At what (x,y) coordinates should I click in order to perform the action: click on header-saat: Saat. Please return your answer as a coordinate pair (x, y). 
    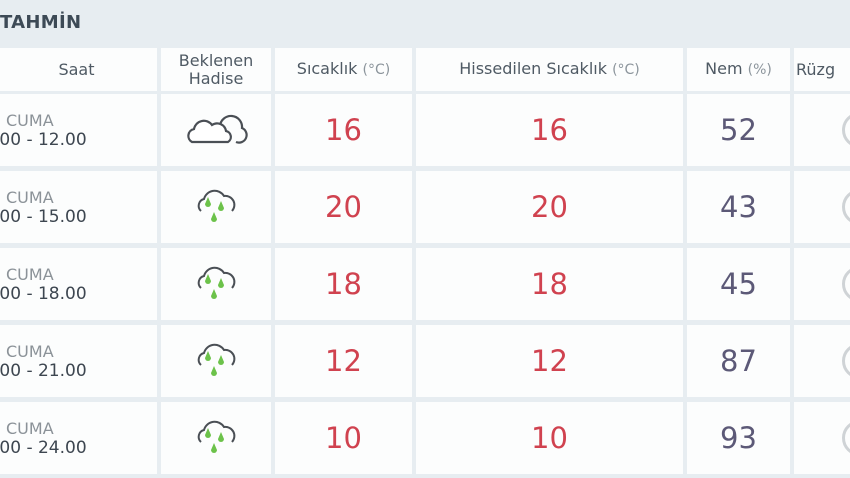
    Looking at the image, I should click on (78, 69).